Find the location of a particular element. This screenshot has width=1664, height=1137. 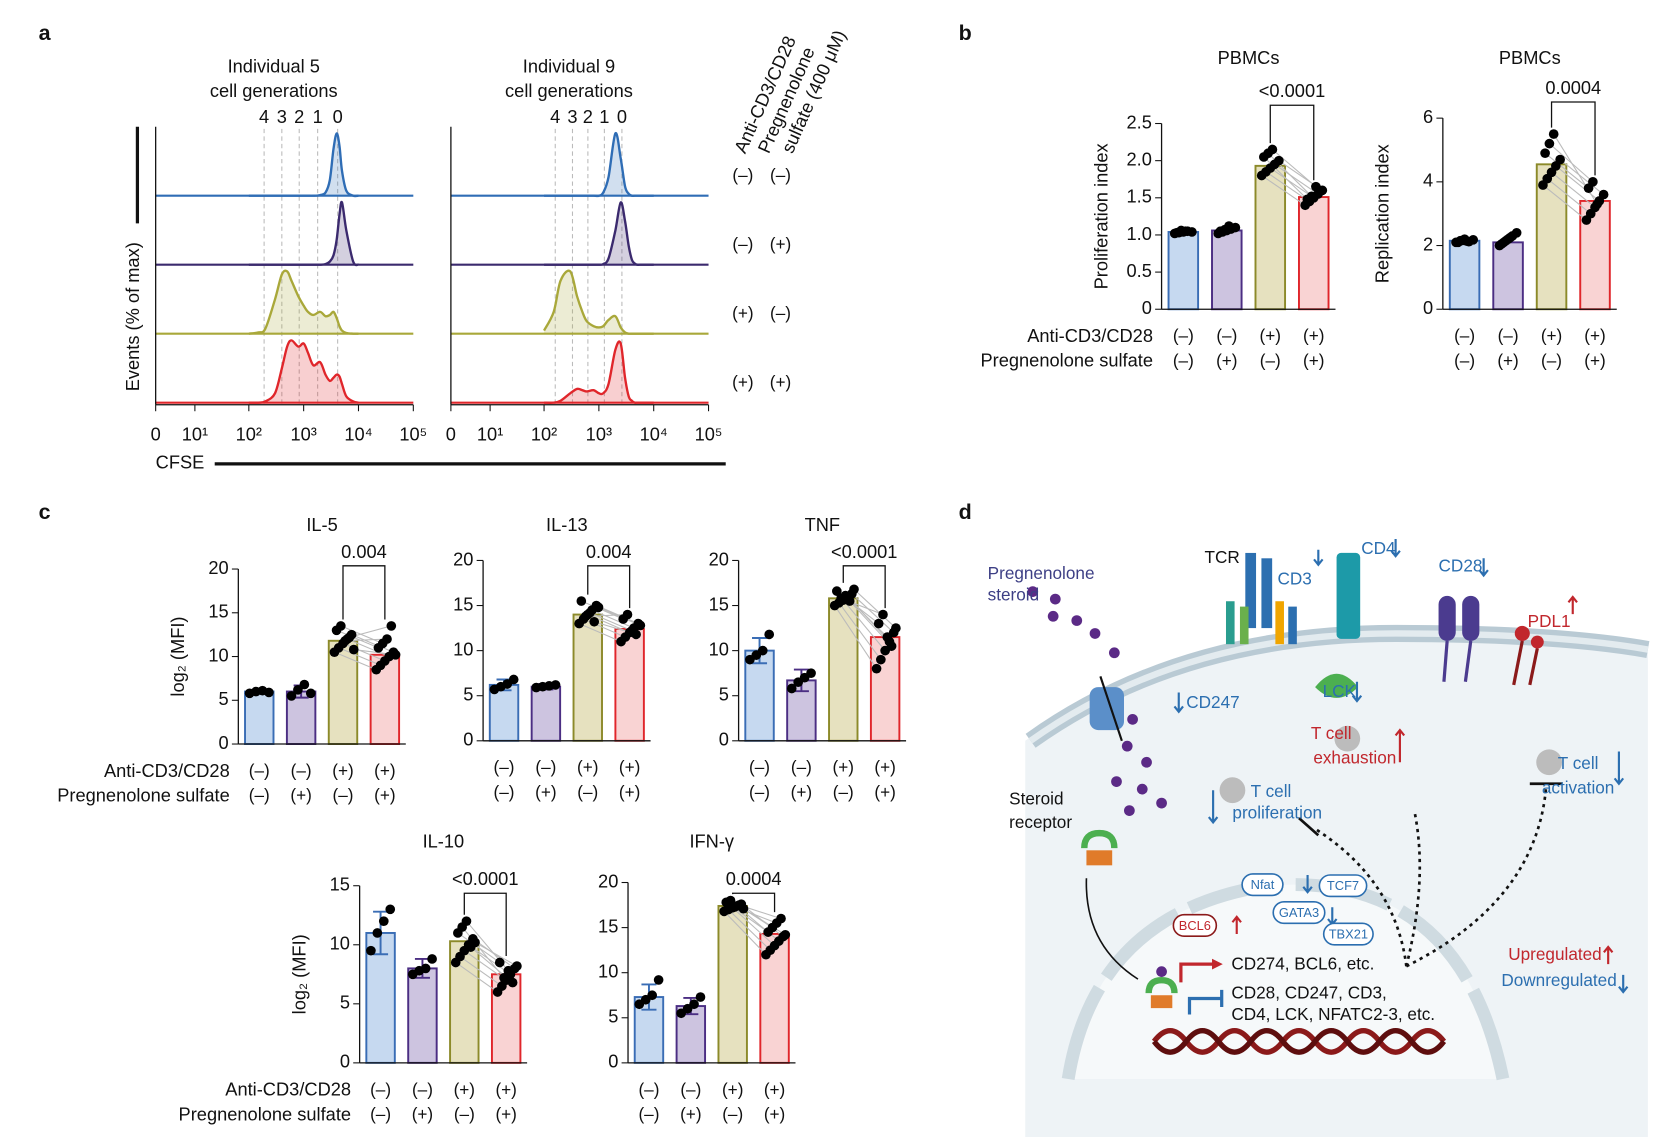

p-value: <0.0001 is located at coordinates (864, 551).